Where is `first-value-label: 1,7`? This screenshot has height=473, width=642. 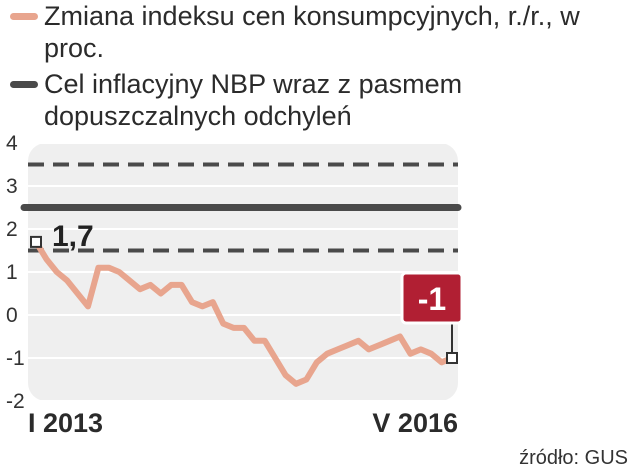
first-value-label: 1,7 is located at coordinates (73, 236).